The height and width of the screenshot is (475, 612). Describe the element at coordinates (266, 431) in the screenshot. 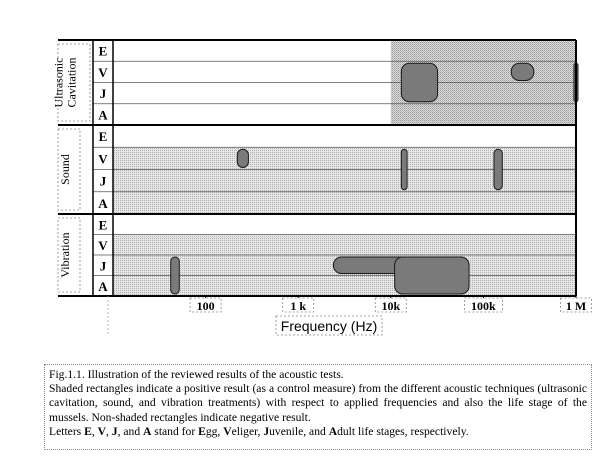

I see `caption-word-juvenile-initial: J` at that location.